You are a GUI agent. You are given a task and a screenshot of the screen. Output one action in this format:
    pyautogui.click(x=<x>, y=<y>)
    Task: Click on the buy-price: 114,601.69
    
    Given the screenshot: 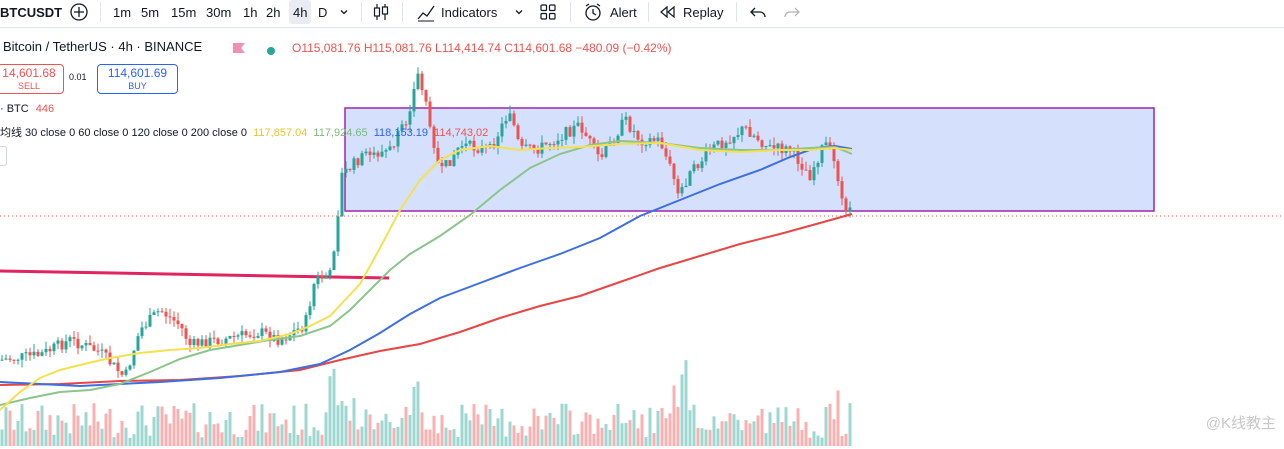 What is the action you would take?
    pyautogui.click(x=137, y=73)
    